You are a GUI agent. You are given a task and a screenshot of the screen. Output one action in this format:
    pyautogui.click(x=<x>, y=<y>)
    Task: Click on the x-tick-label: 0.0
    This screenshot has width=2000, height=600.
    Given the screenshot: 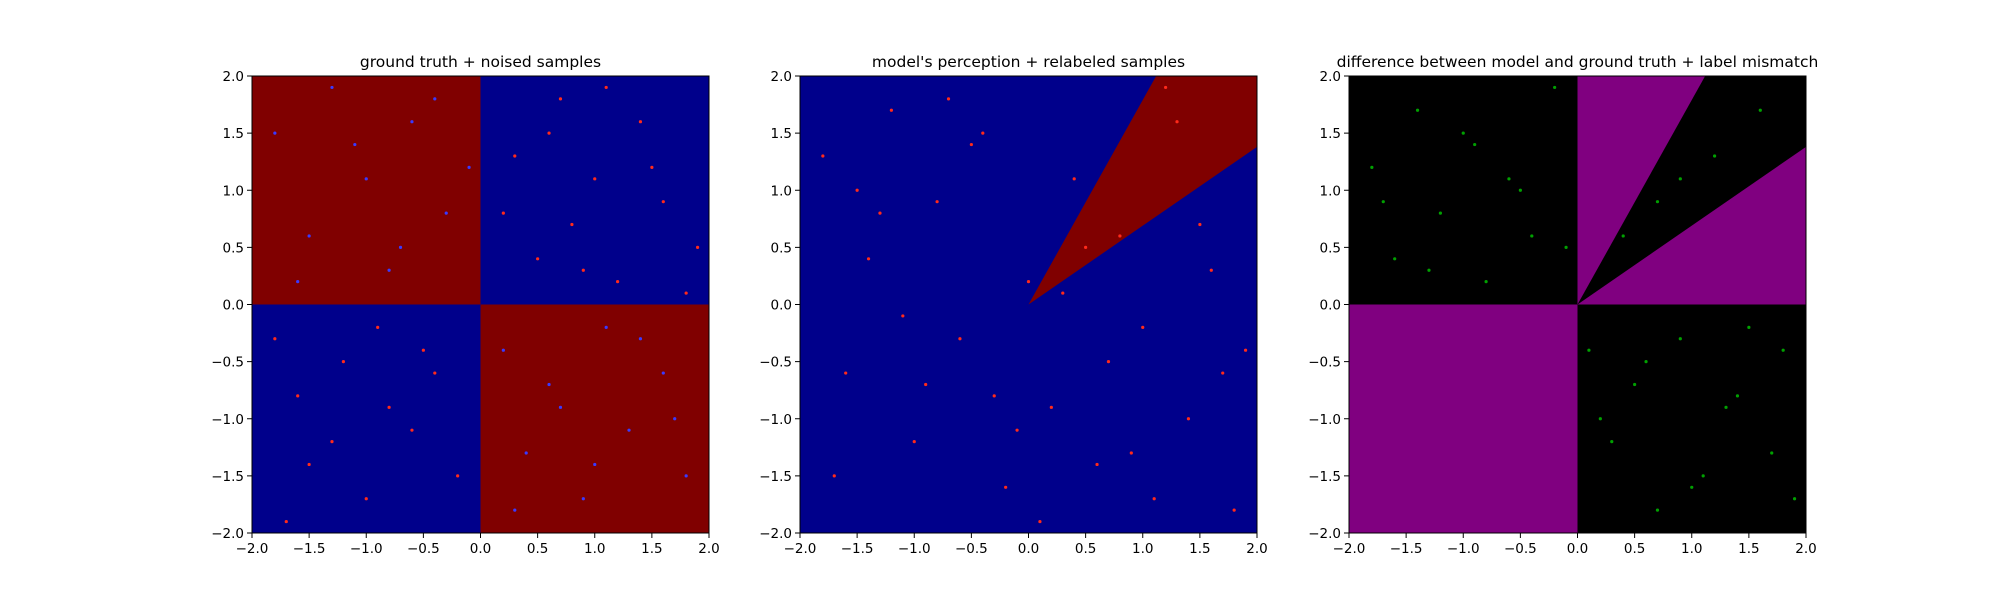 What is the action you would take?
    pyautogui.click(x=1028, y=549)
    